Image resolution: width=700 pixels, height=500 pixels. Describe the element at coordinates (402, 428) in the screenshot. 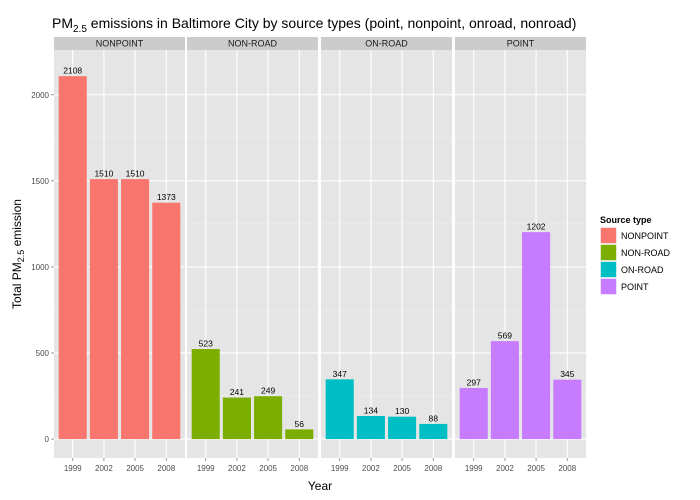

I see `bar-on-road-2005` at that location.